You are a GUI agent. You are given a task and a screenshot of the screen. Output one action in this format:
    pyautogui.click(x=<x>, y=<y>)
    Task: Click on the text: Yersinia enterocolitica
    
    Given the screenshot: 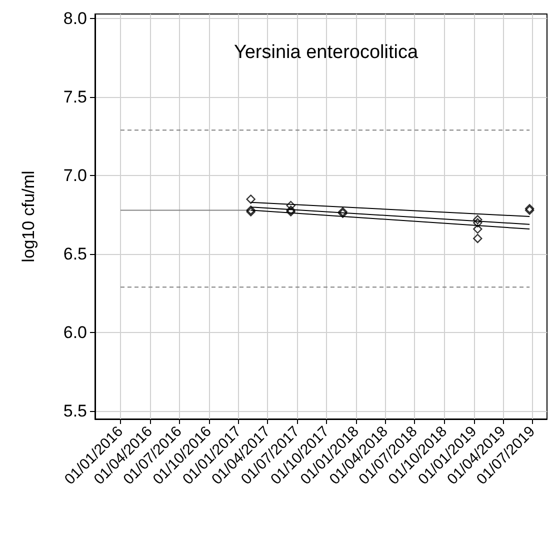 What is the action you would take?
    pyautogui.click(x=326, y=52)
    